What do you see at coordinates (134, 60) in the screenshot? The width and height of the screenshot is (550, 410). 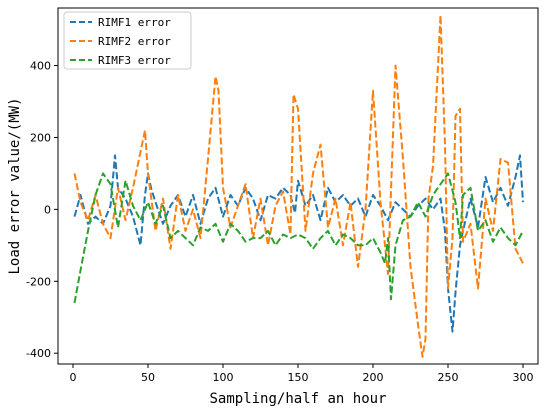 I see `legend-label-rimf3: RIMF3 error` at bounding box center [134, 60].